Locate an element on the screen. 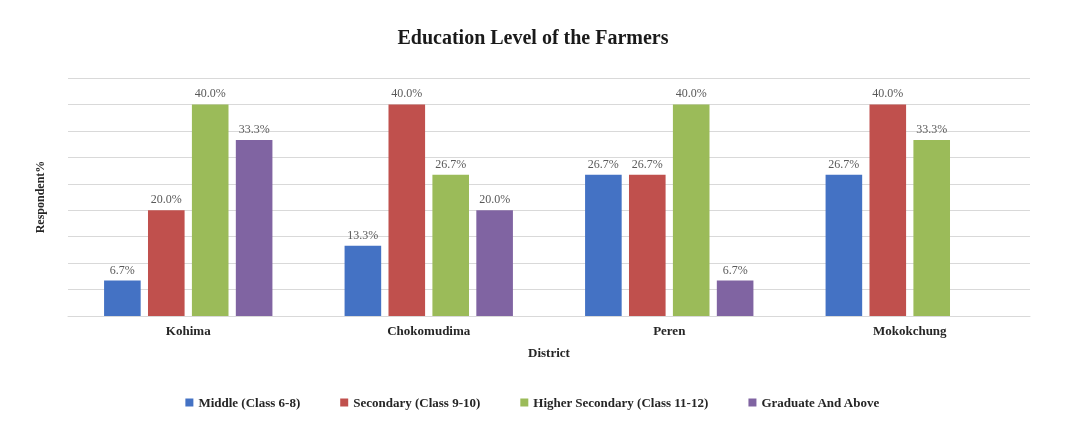 This screenshot has height=434, width=1068. x-tick-label: Kohima is located at coordinates (188, 330).